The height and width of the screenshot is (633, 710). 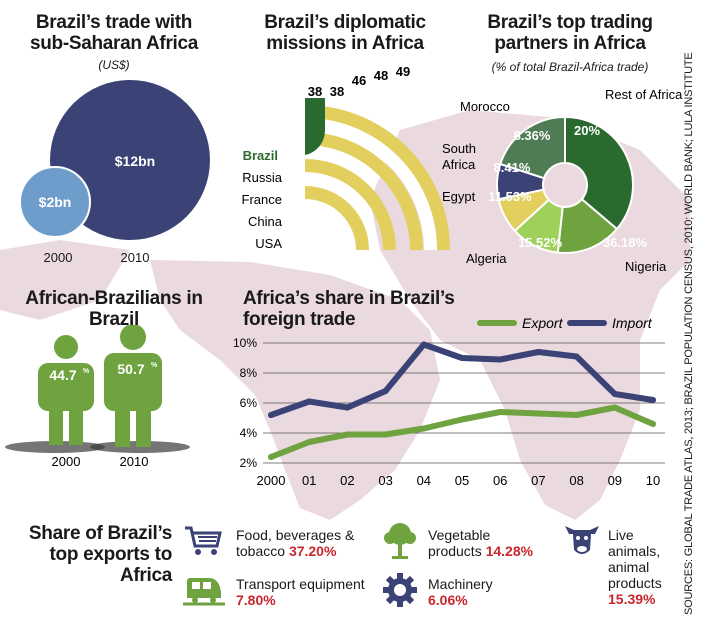 I want to click on y-tick-label: 10%, so click(x=245, y=343).